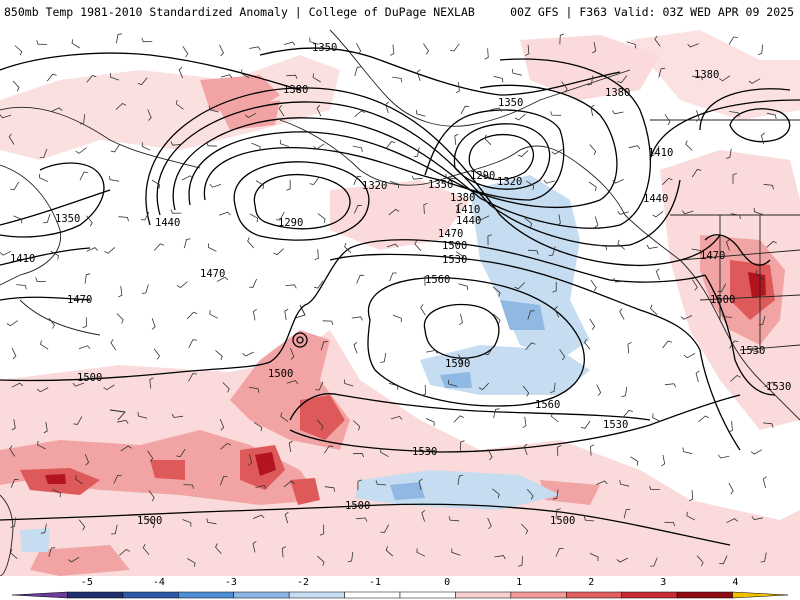 The height and width of the screenshot is (600, 800). What do you see at coordinates (591, 582) in the screenshot?
I see `colorbar-tick-label: 2` at bounding box center [591, 582].